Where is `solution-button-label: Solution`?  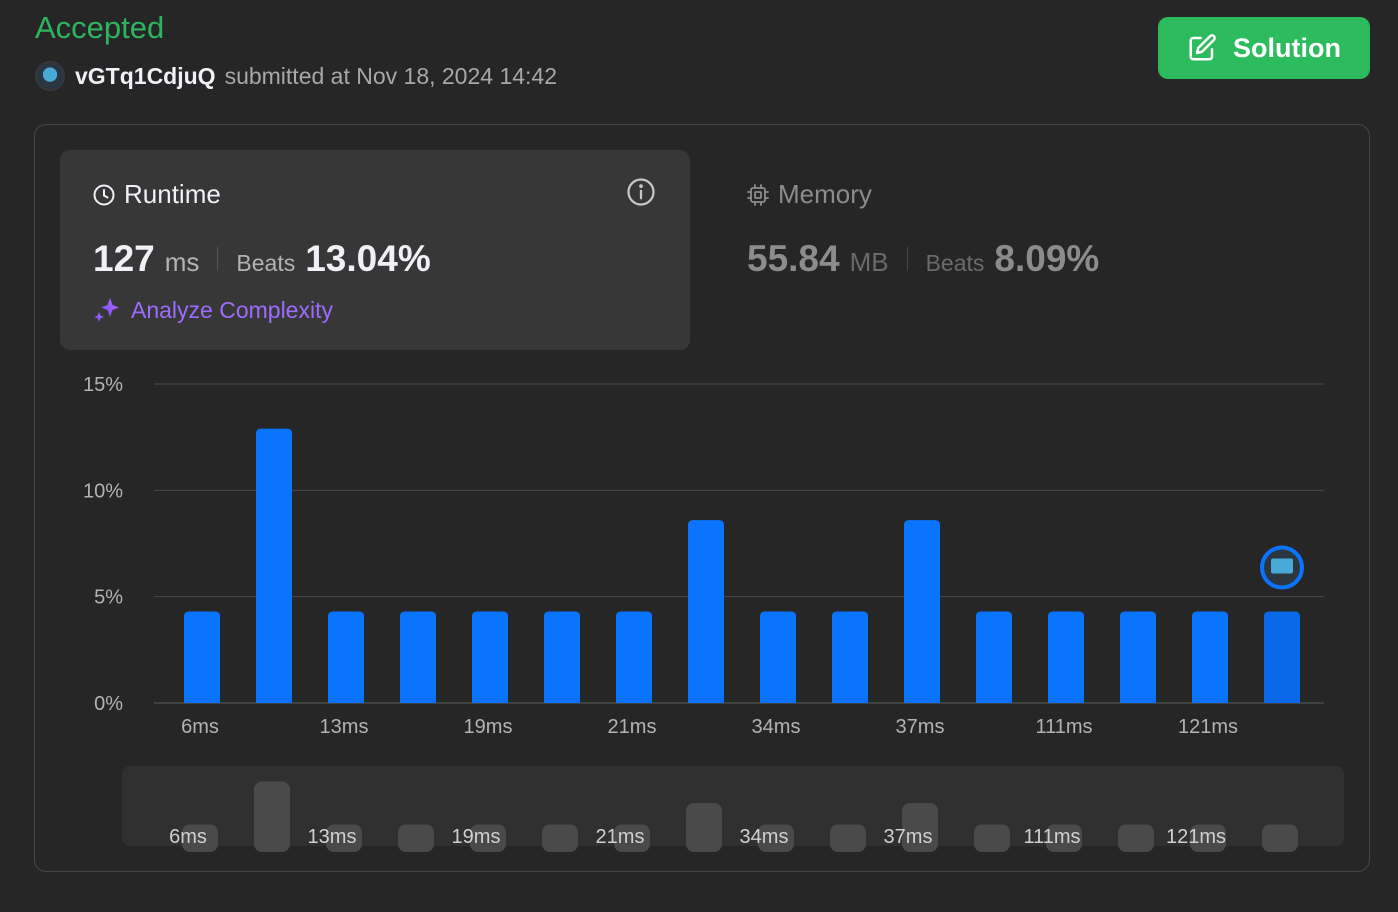 solution-button-label: Solution is located at coordinates (1287, 47).